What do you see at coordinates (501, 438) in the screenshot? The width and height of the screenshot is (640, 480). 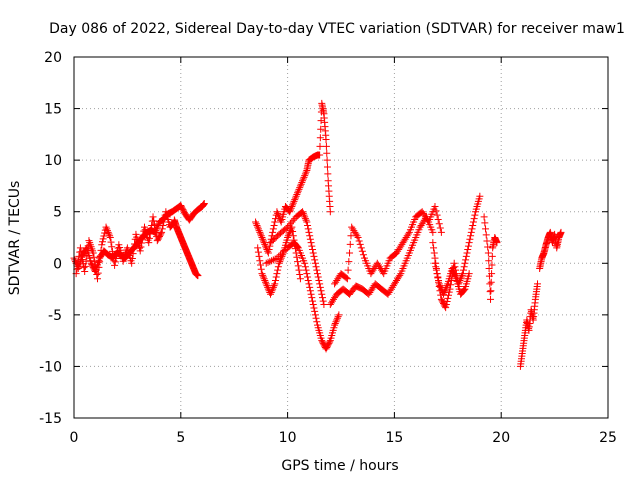 I see `x-tick-label: 20` at bounding box center [501, 438].